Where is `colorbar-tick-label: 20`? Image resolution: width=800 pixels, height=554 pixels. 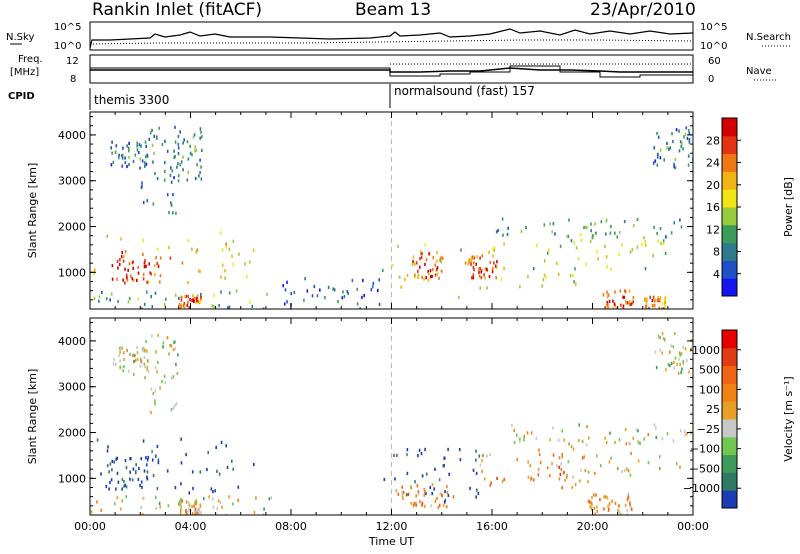 colorbar-tick-label: 20 is located at coordinates (713, 185).